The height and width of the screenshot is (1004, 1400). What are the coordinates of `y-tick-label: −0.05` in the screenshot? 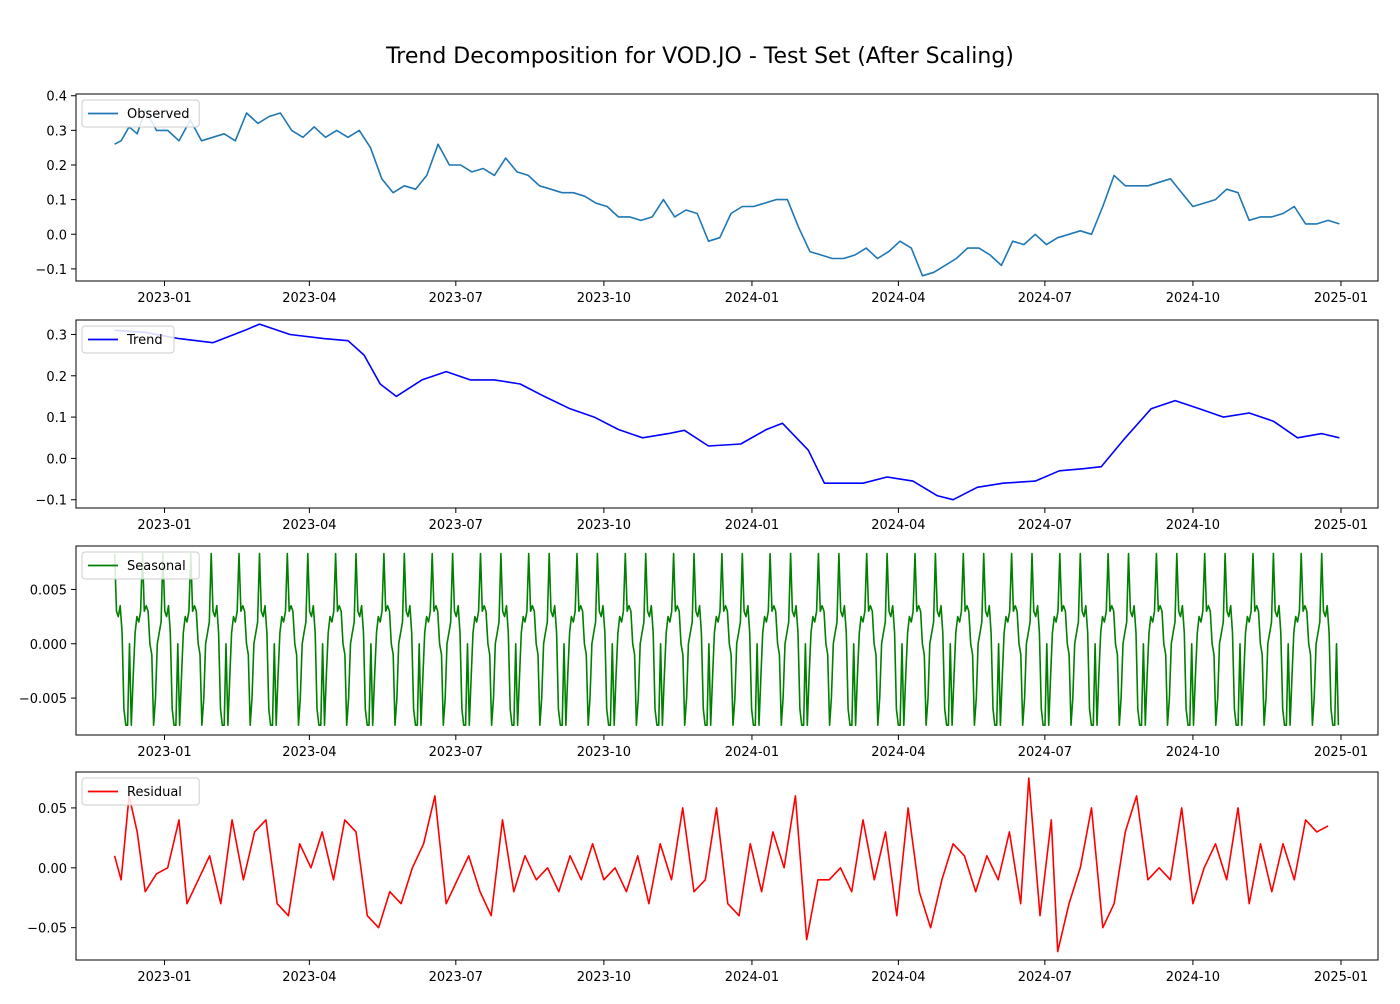 It's located at (47, 929).